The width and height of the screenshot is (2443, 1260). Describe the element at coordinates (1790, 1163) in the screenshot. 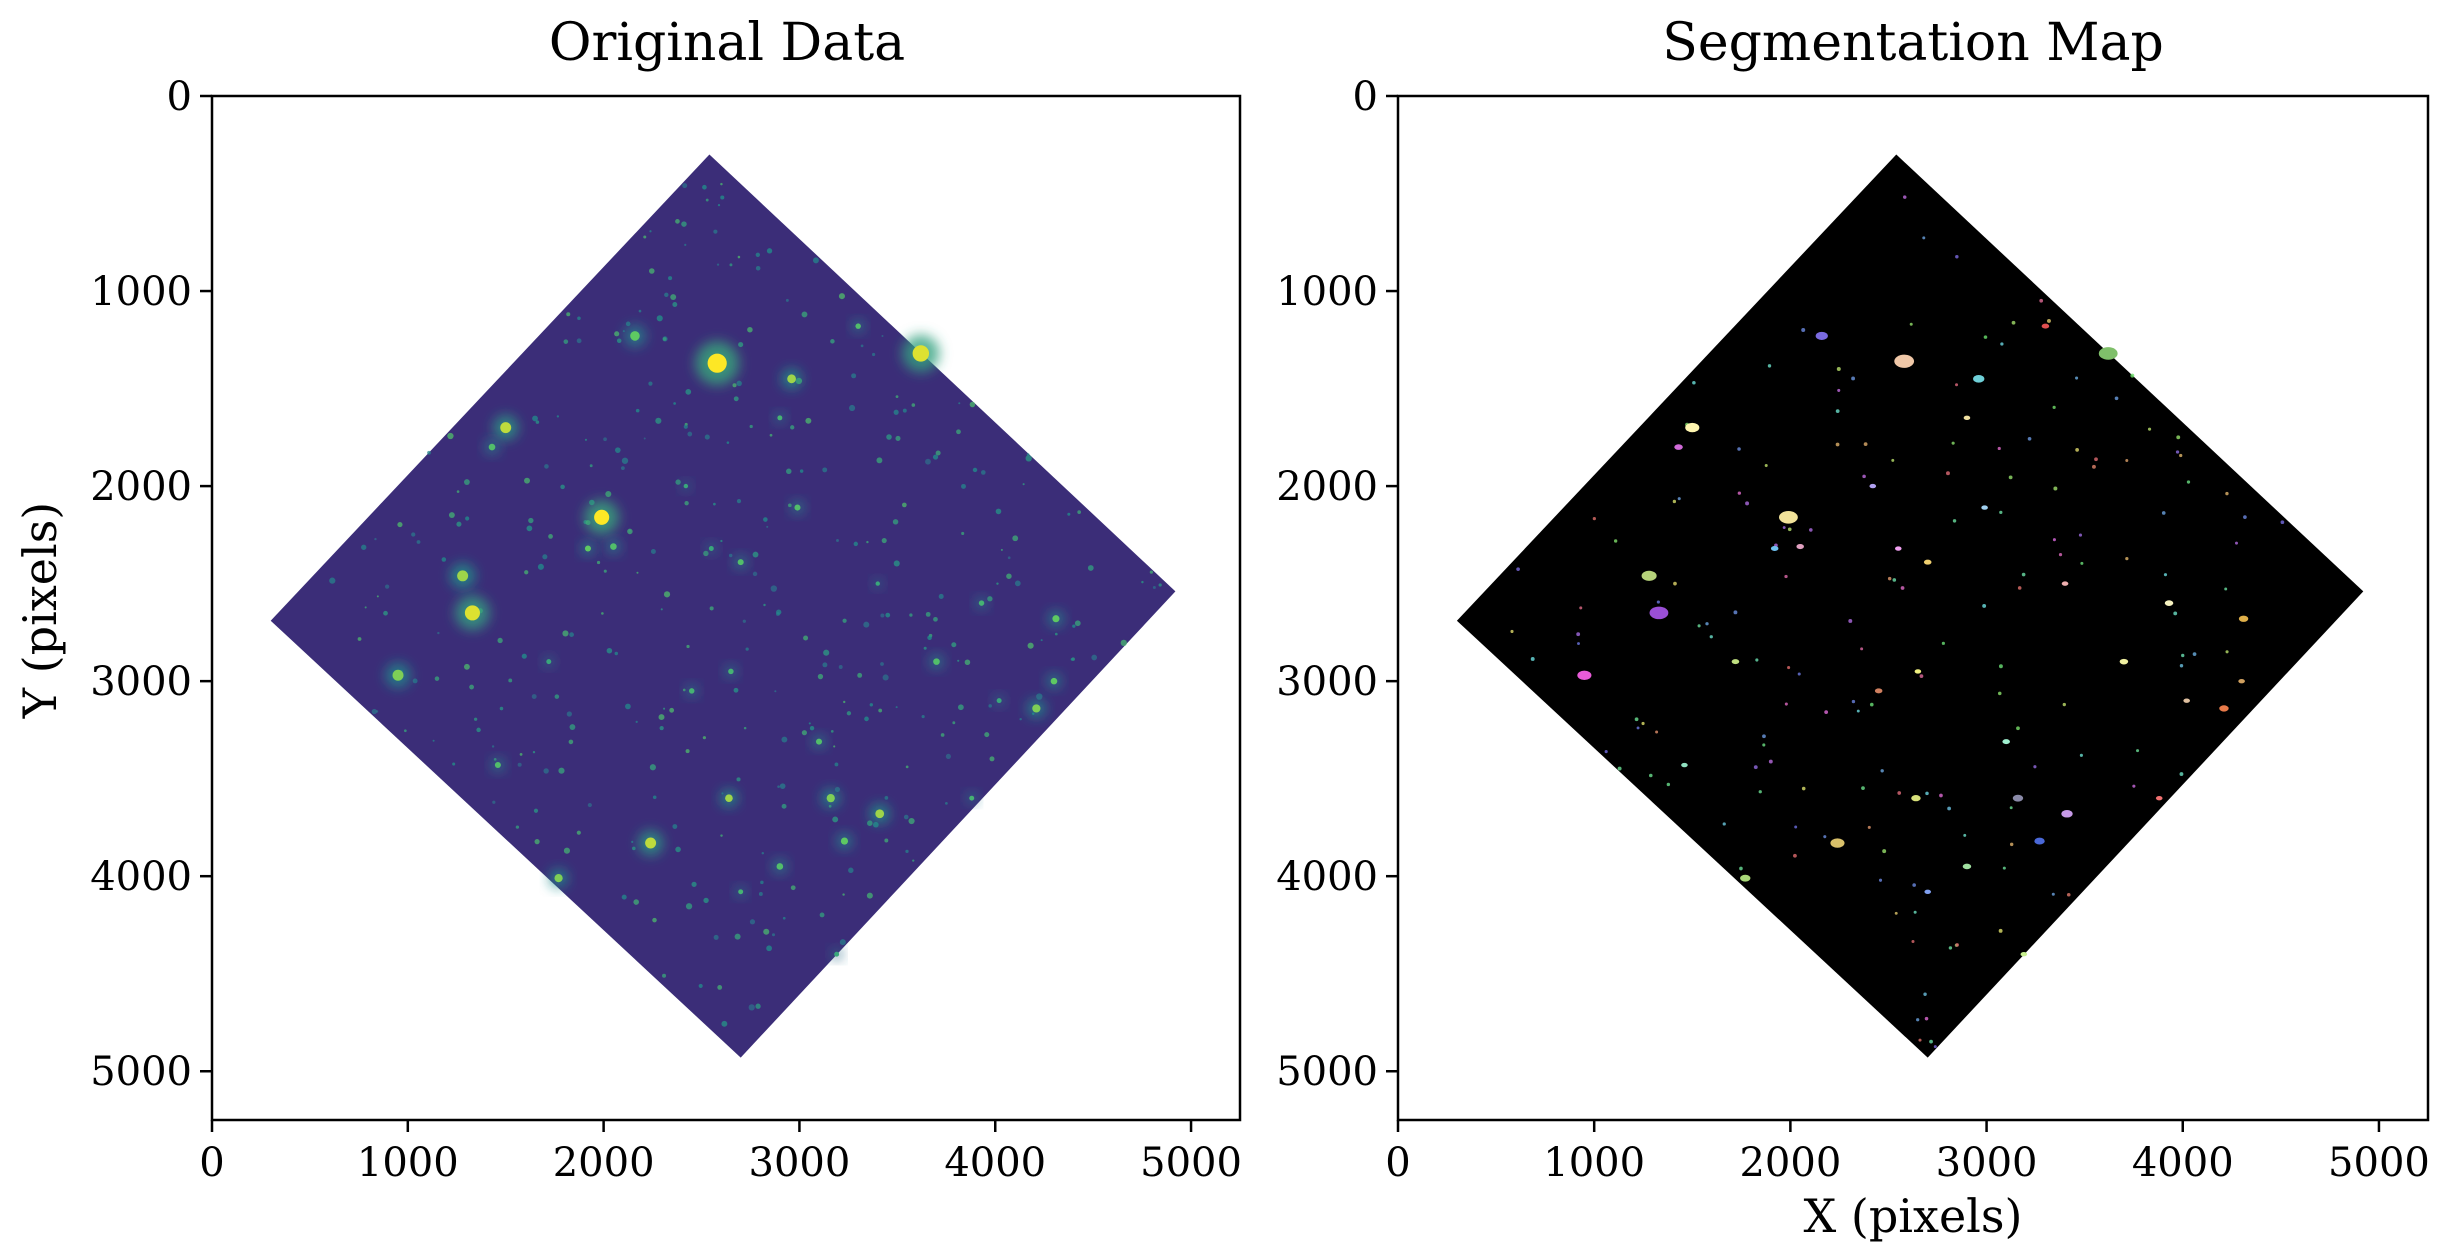

I see `x-tick-label: 2000` at that location.